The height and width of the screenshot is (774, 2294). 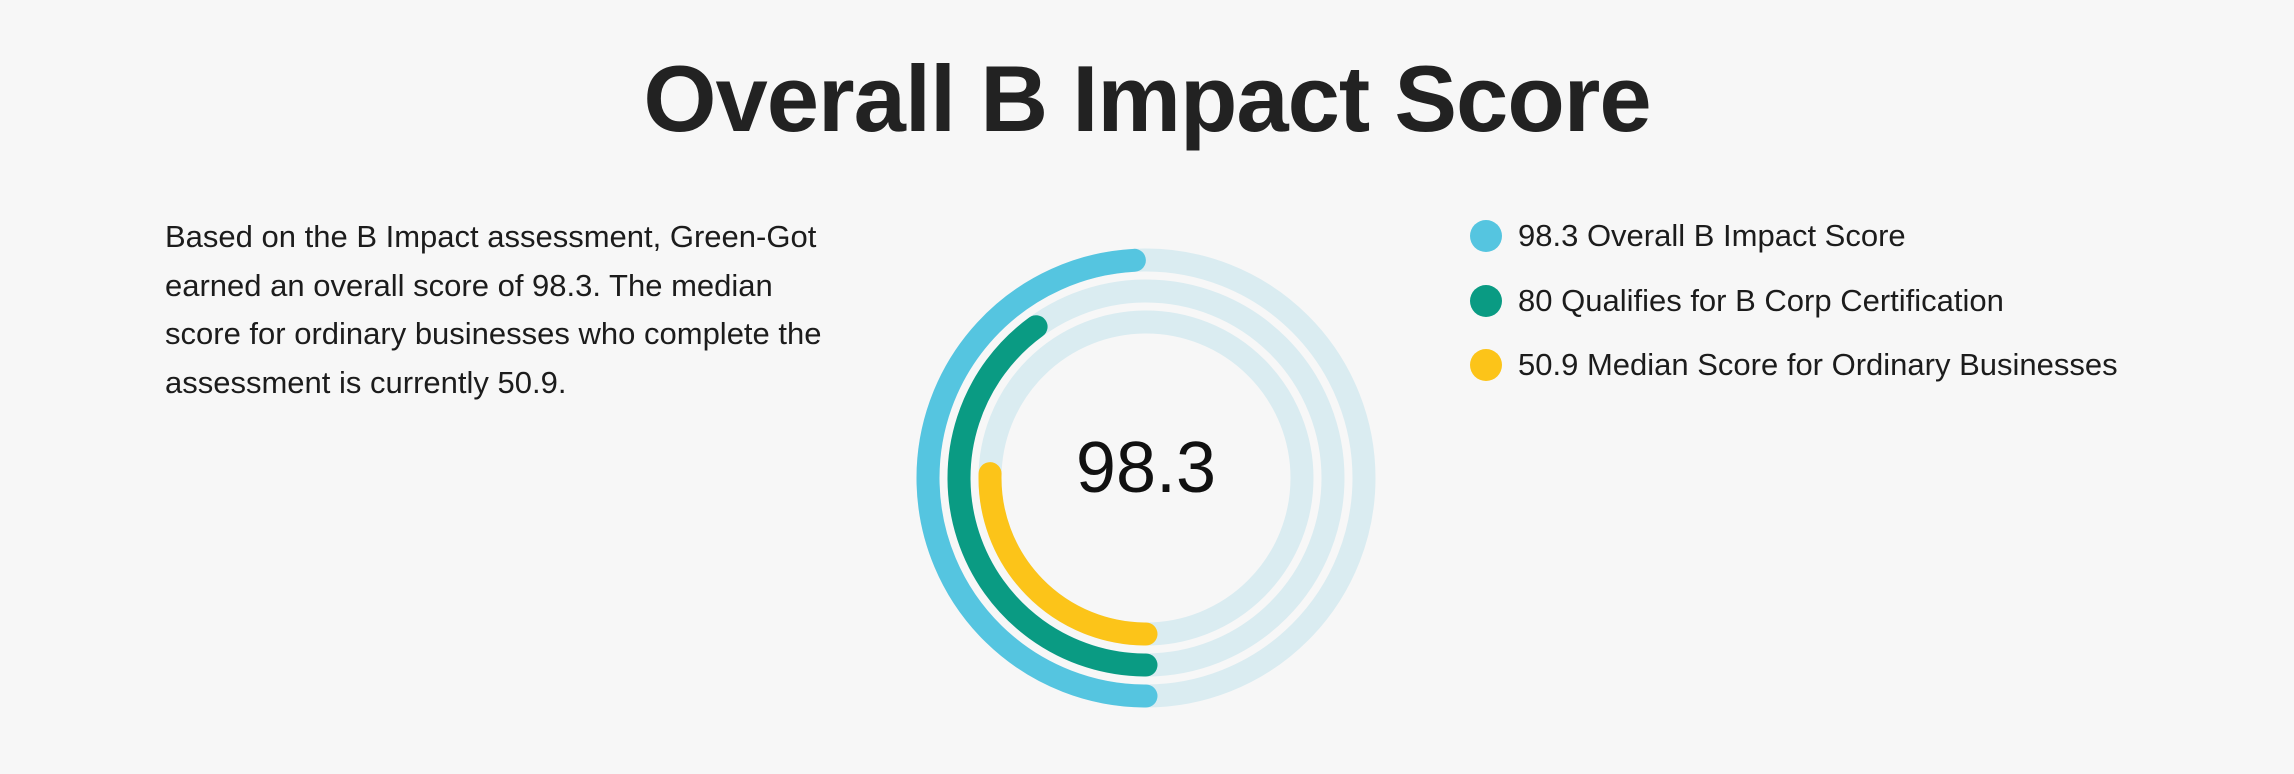 I want to click on ring-arcs, so click(x=1037, y=478).